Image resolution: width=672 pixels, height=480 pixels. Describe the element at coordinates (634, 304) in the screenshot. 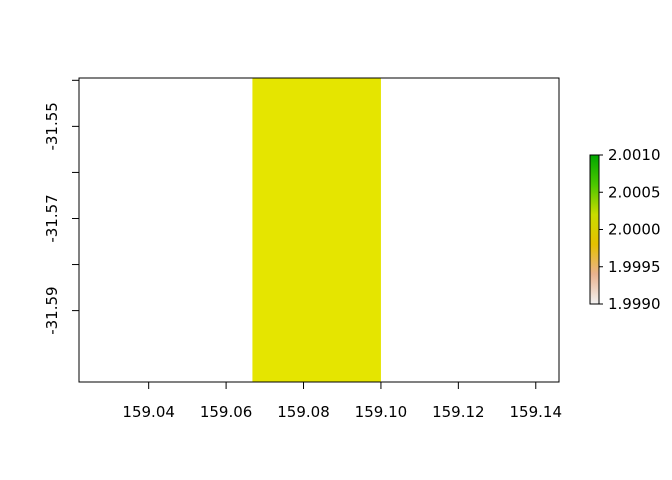

I see `legend-tick-label: 1.9990` at that location.